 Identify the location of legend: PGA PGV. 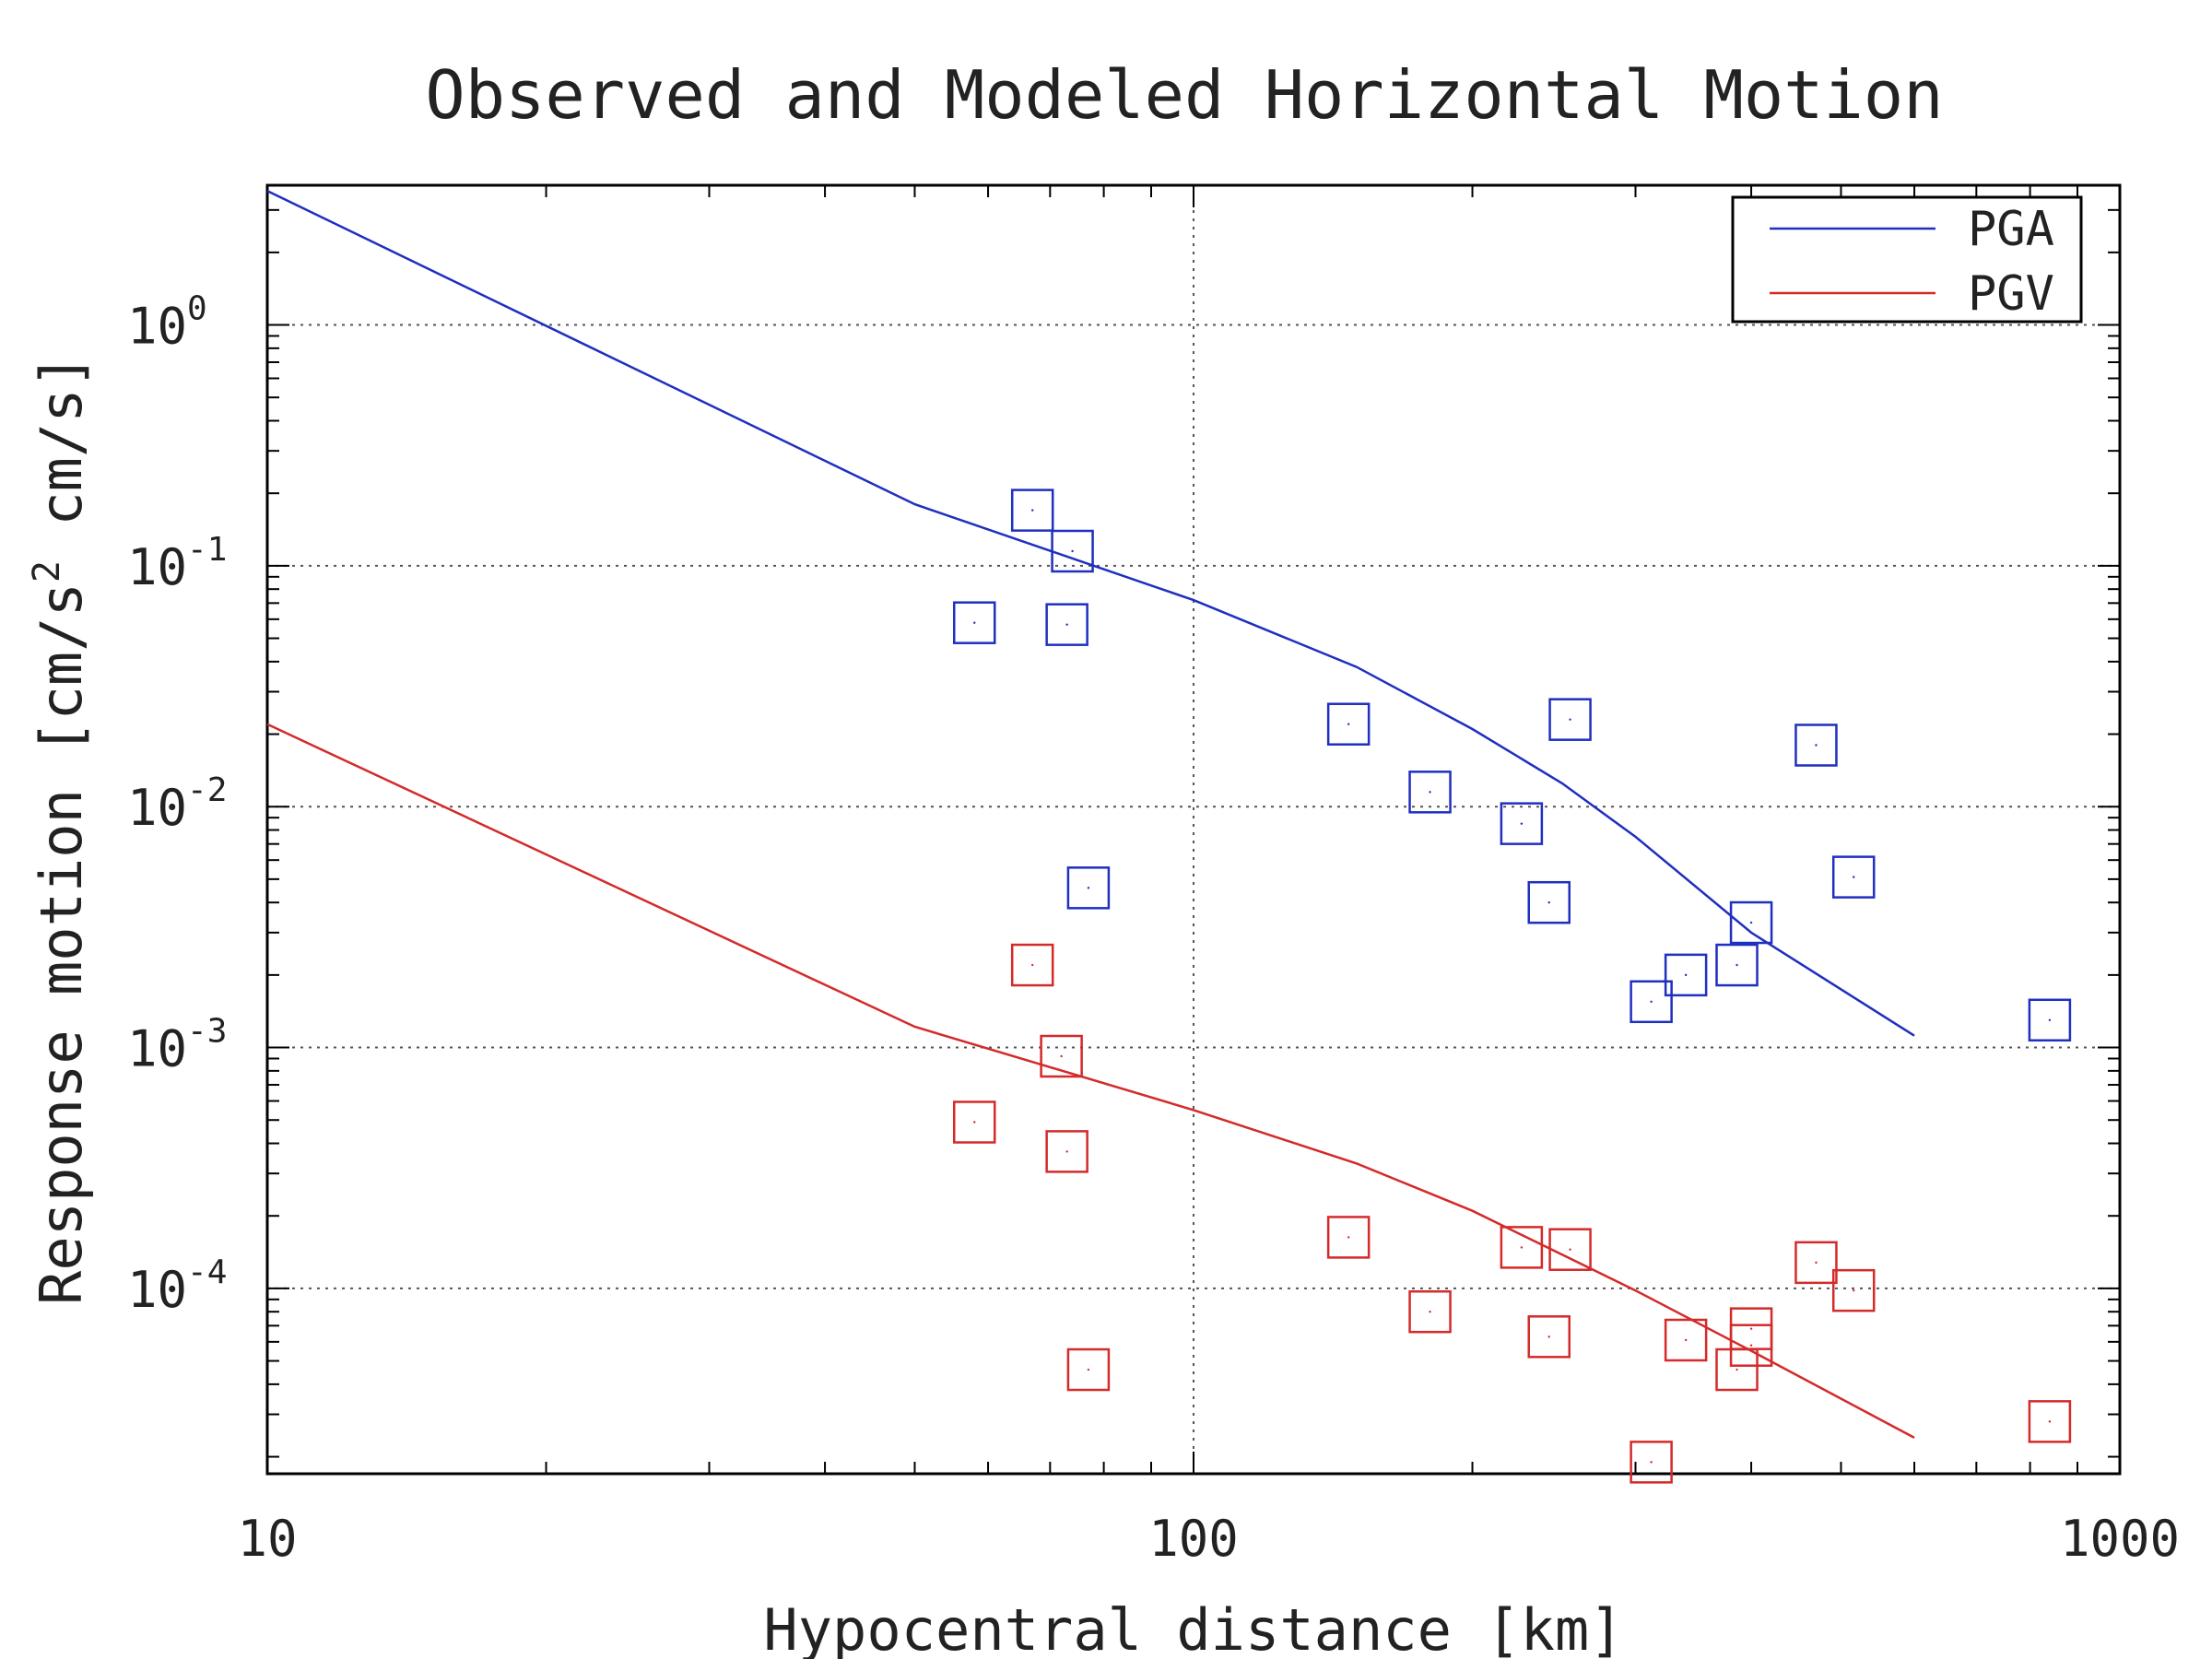
(1907, 259).